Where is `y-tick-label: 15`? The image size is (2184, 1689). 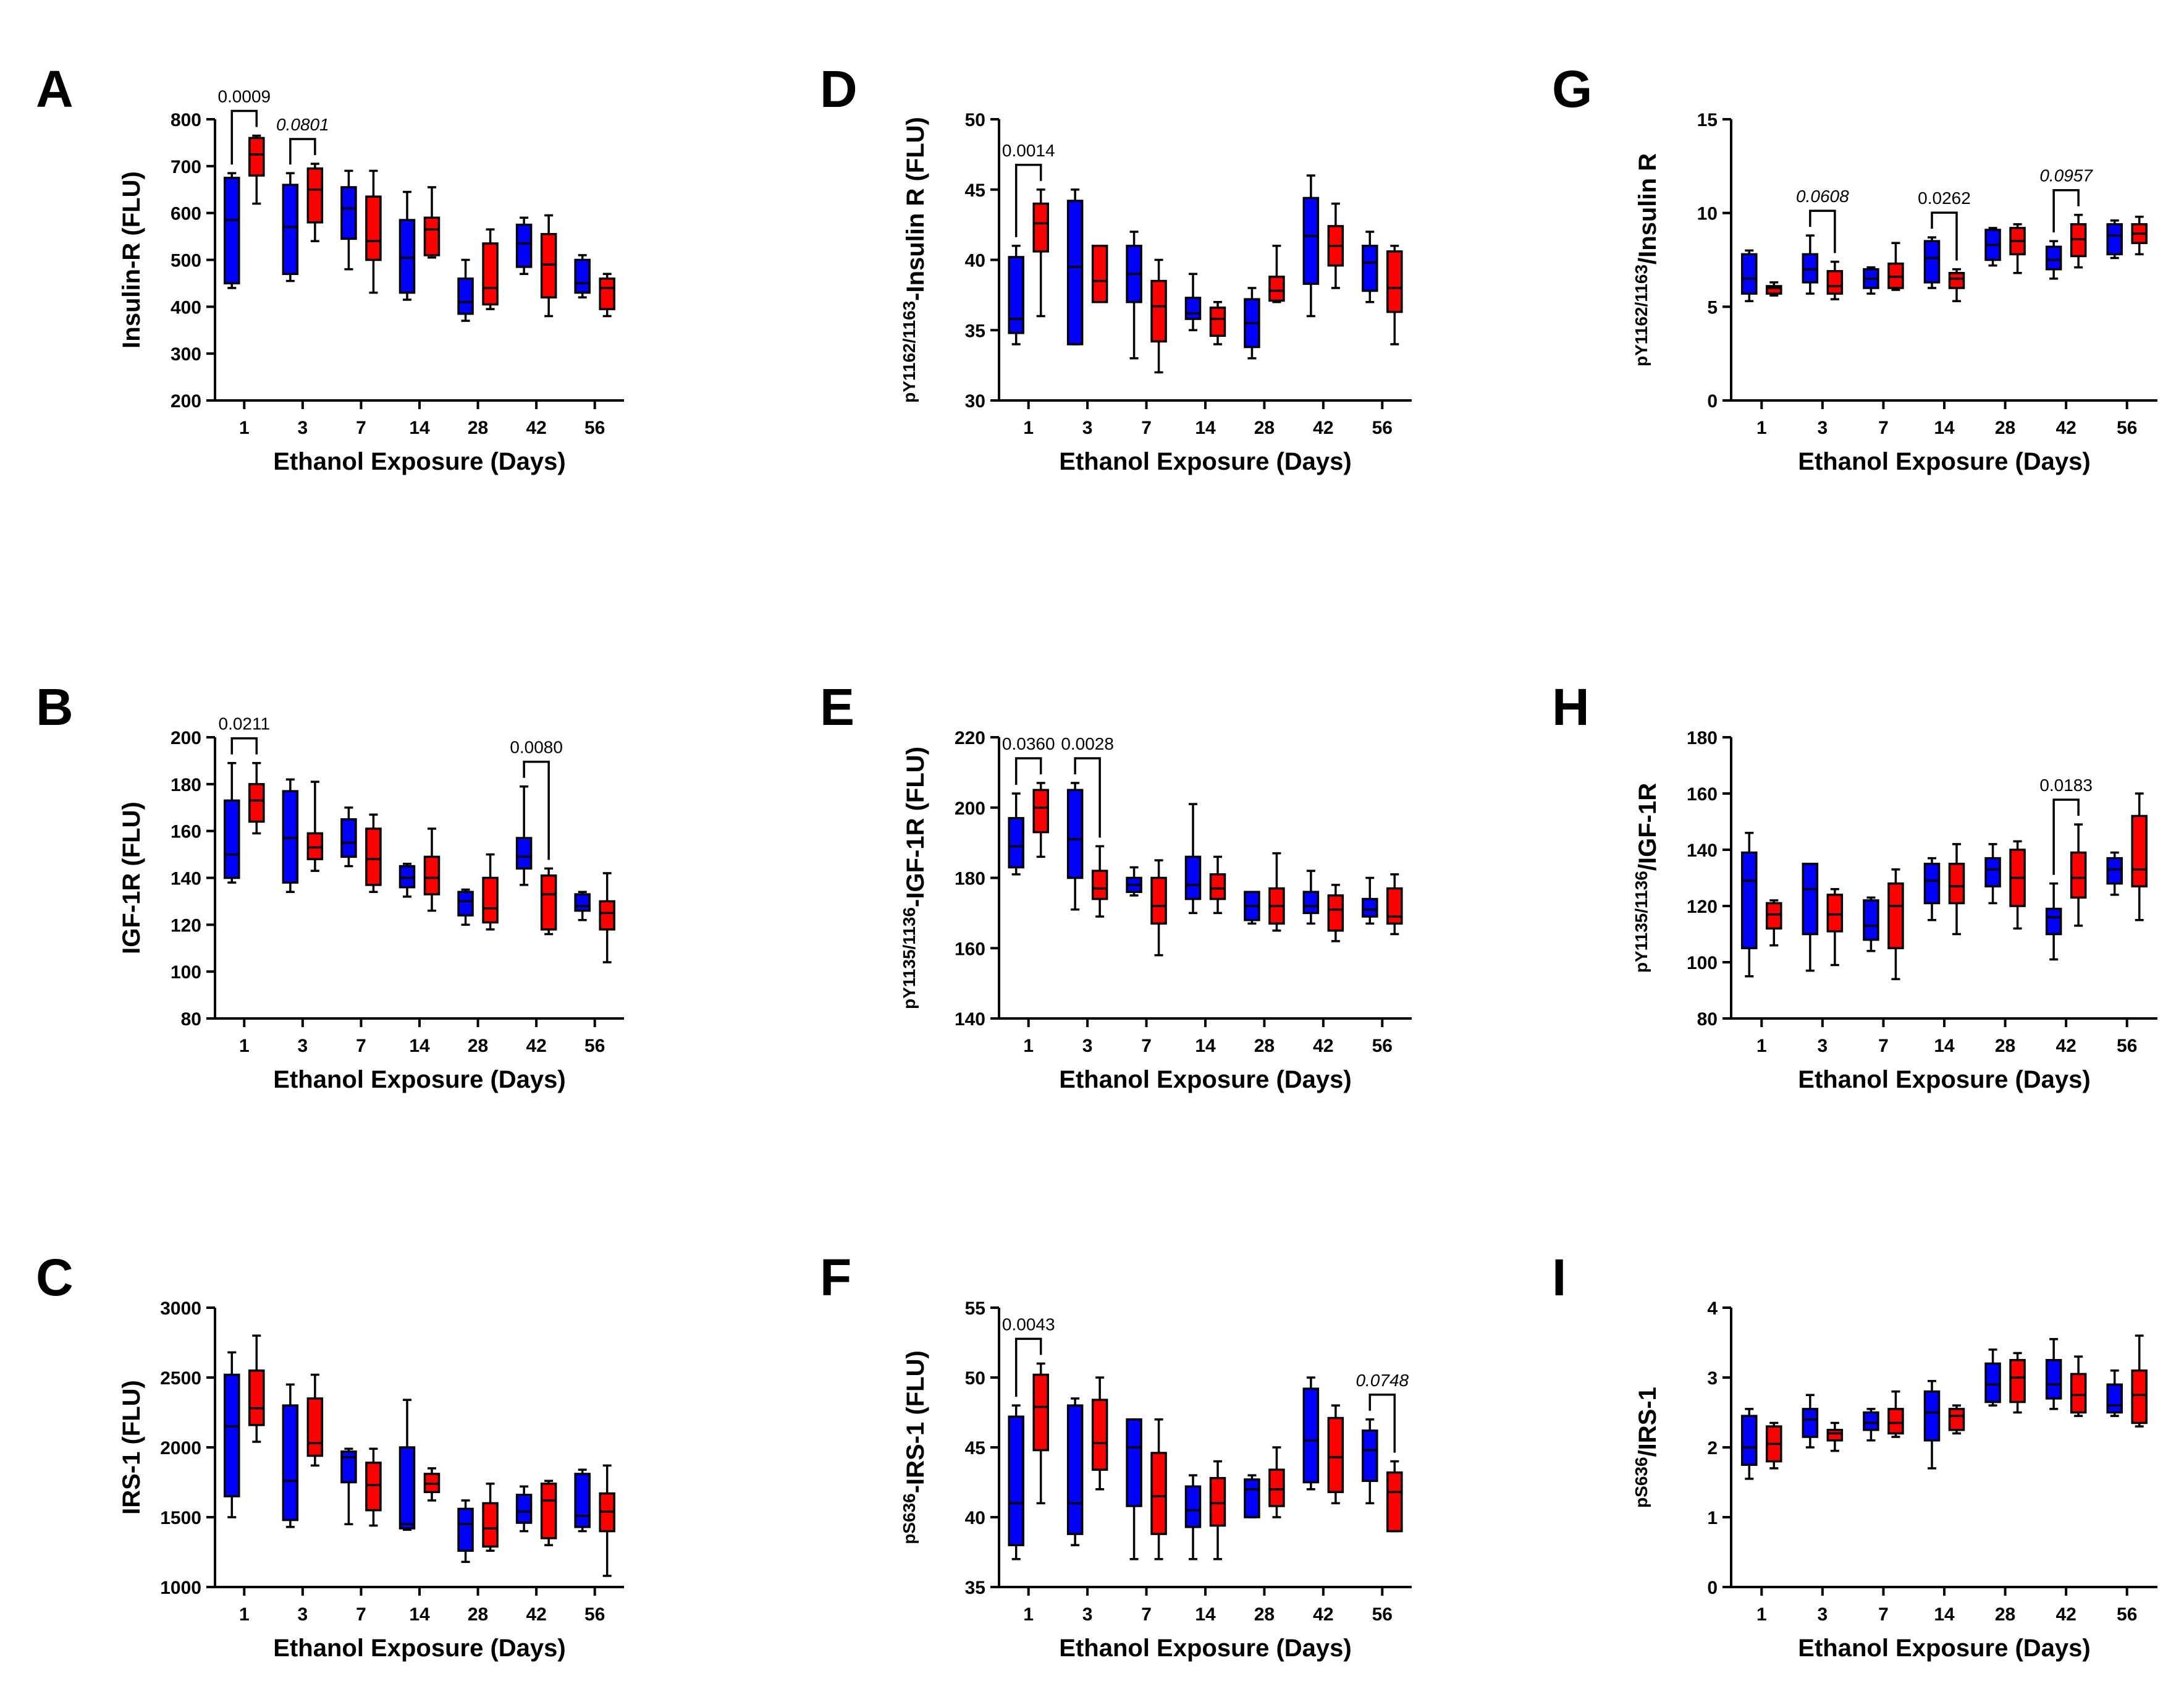 y-tick-label: 15 is located at coordinates (1707, 120).